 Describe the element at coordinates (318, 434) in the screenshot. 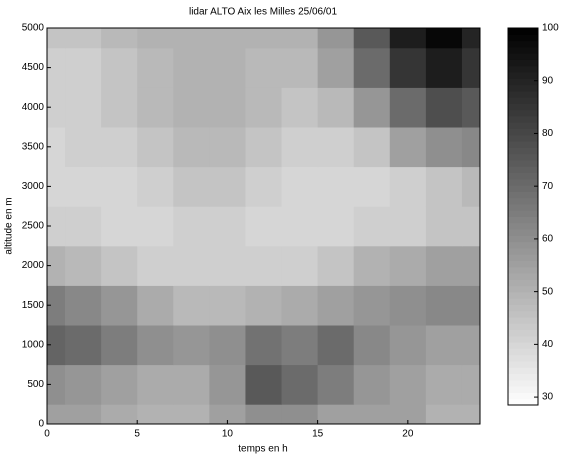

I see `x-tick-label: 15` at that location.